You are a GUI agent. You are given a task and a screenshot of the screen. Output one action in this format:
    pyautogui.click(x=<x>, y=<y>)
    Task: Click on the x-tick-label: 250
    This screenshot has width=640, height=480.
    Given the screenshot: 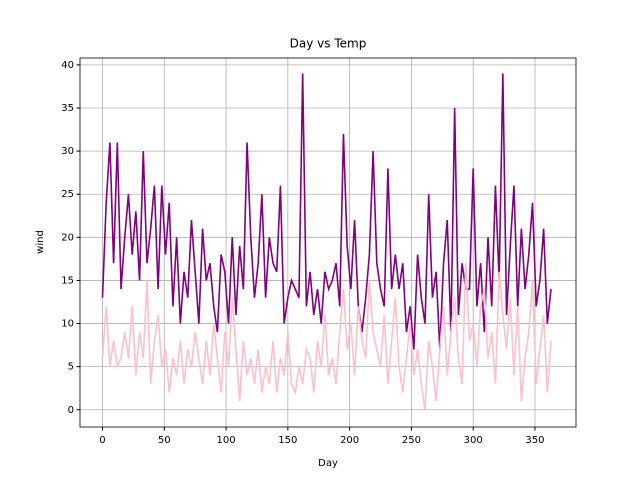 What is the action you would take?
    pyautogui.click(x=411, y=440)
    